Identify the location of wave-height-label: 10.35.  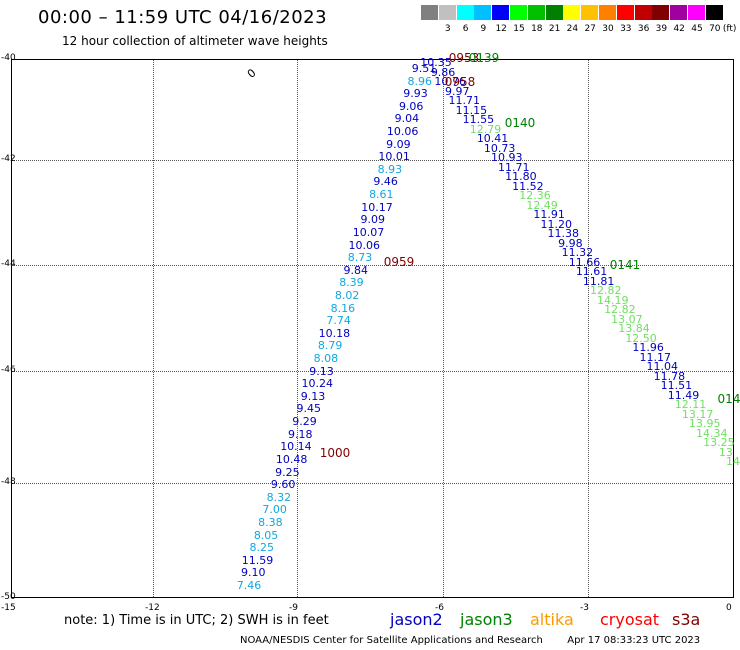
(436, 62).